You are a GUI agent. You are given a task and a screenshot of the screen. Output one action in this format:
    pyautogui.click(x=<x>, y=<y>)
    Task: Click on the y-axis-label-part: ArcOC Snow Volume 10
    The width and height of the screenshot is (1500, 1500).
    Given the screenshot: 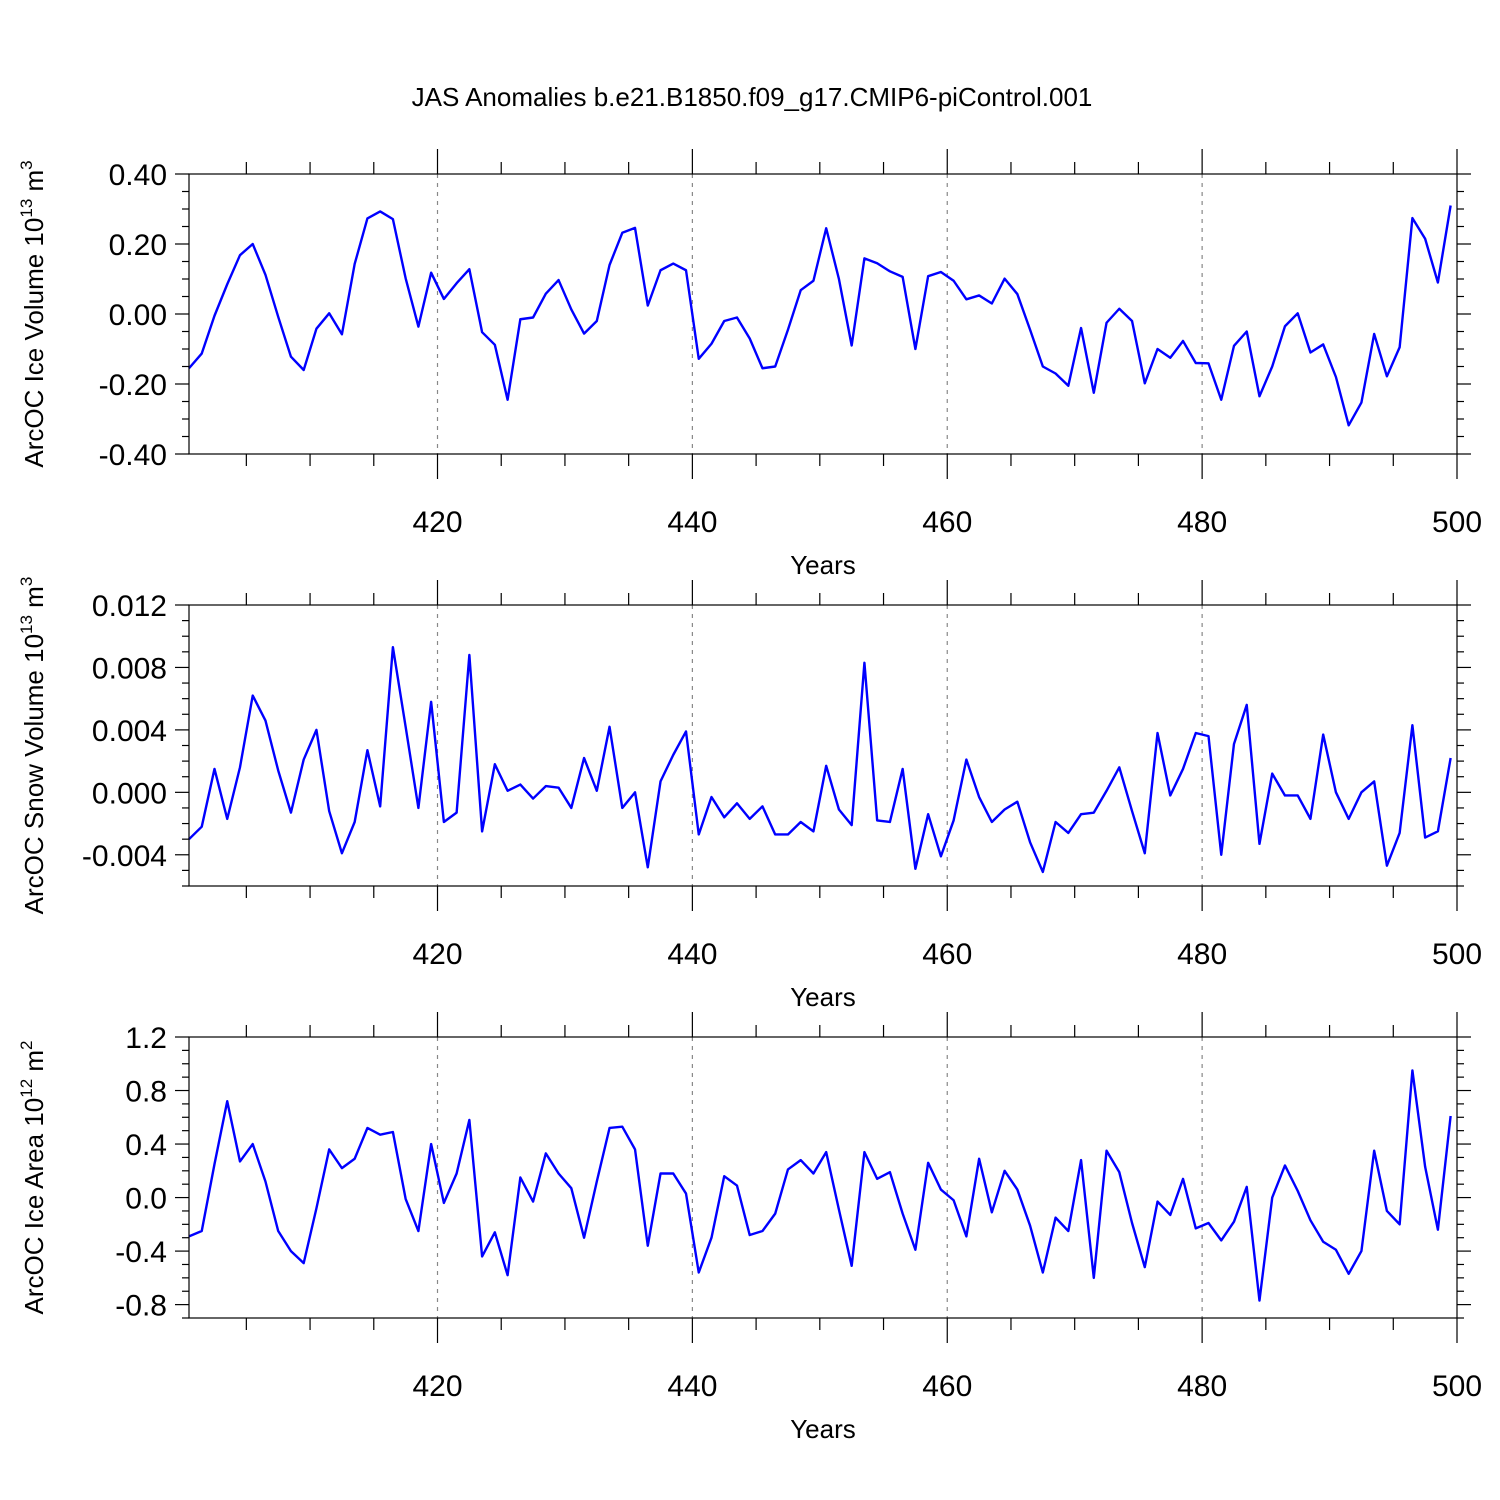 What is the action you would take?
    pyautogui.click(x=34, y=774)
    